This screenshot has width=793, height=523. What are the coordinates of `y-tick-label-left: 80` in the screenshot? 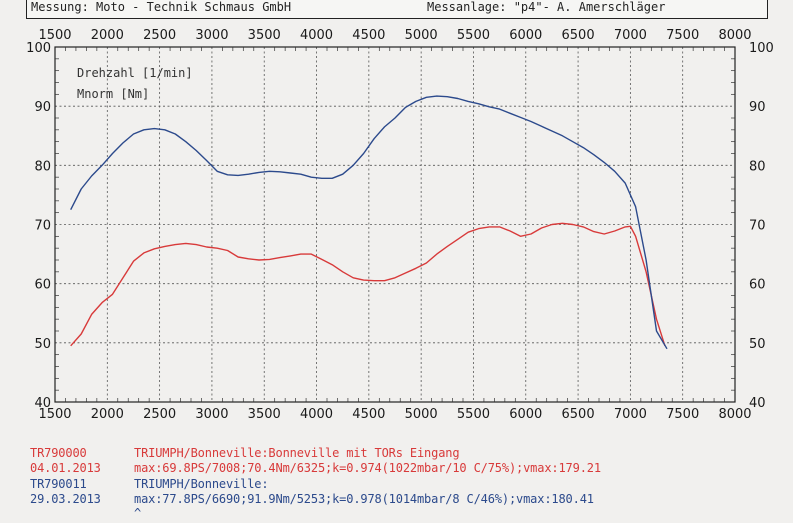 It's located at (42, 166).